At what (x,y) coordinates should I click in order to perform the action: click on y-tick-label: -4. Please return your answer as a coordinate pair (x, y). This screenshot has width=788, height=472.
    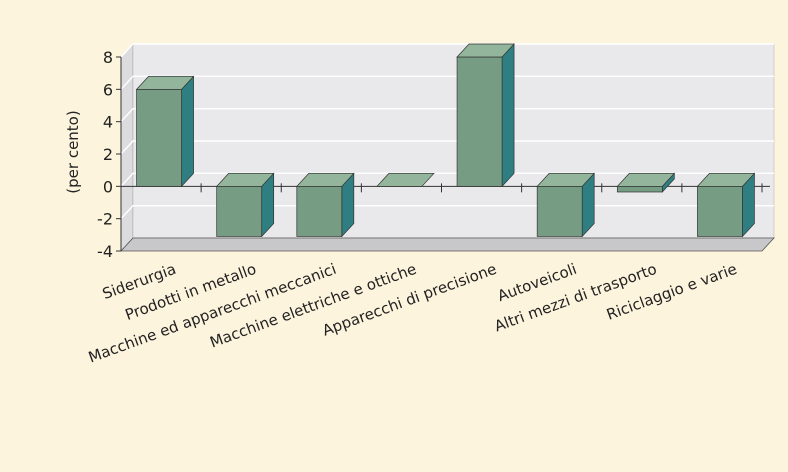
    Looking at the image, I should click on (105, 251).